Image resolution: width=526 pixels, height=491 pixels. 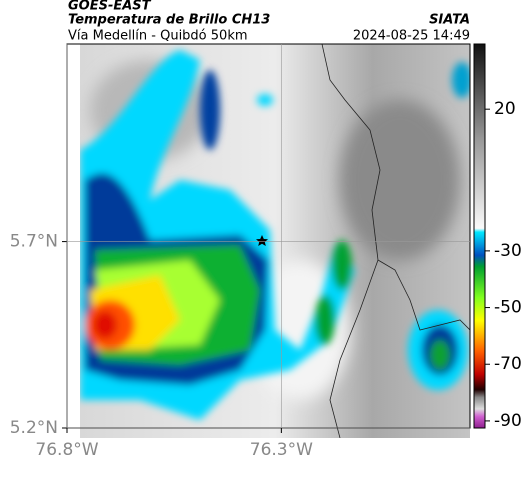 What do you see at coordinates (411, 36) in the screenshot?
I see `timestamp: 2024-08-25 14:49` at bounding box center [411, 36].